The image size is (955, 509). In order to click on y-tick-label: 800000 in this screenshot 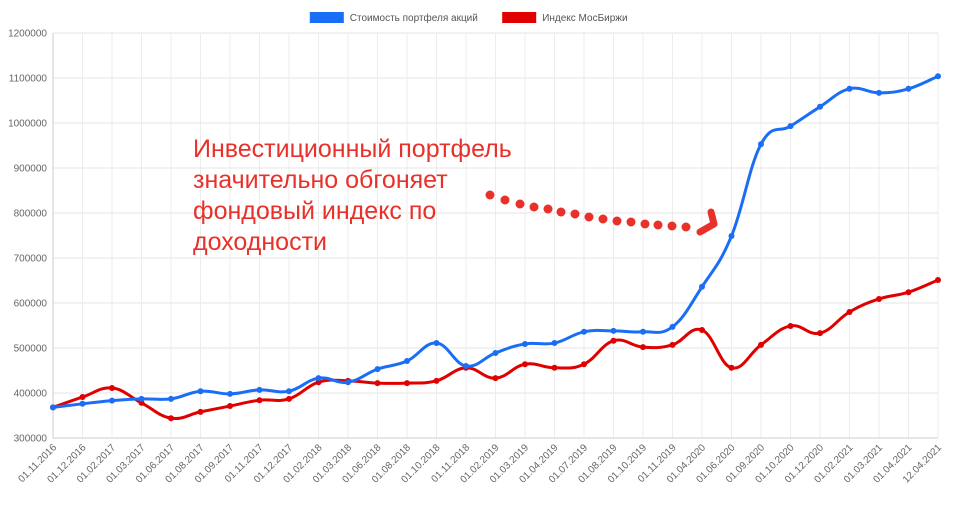, I will do `click(31, 214)`.